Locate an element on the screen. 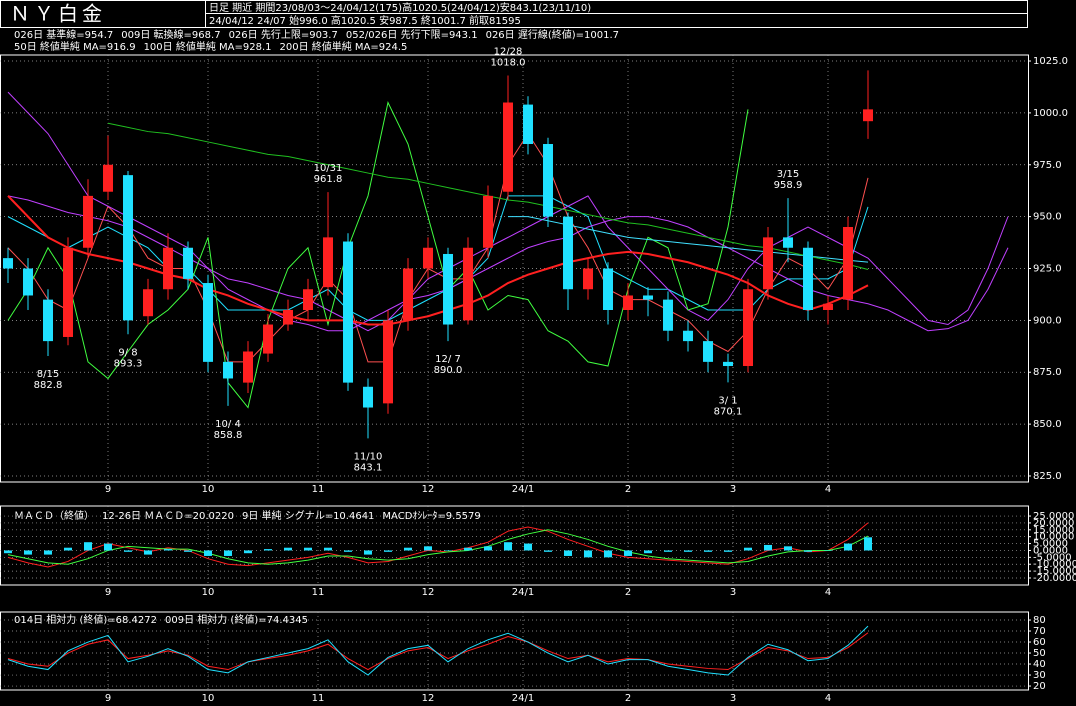 The image size is (1076, 706). x-tick-label: 9 is located at coordinates (108, 698).